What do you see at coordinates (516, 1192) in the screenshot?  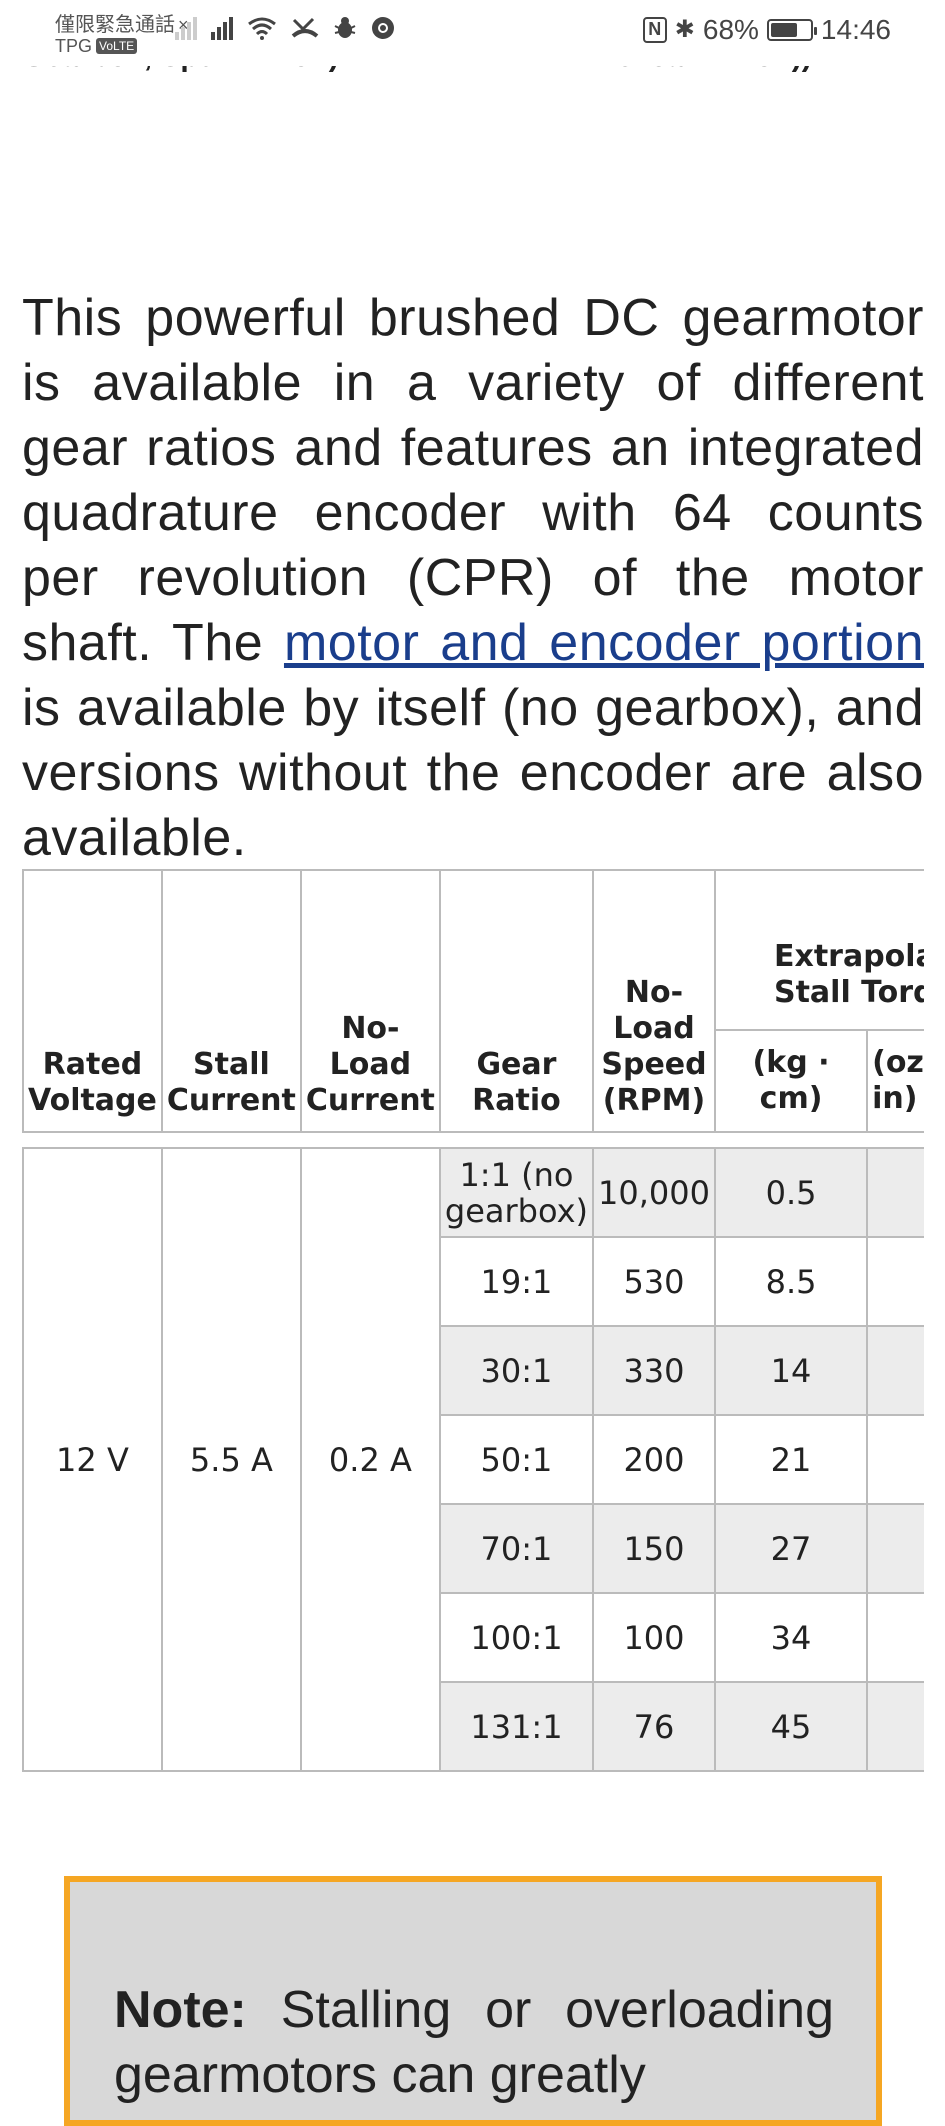 I see `cell-gear-ratio: 1:1 (no gearbox)` at bounding box center [516, 1192].